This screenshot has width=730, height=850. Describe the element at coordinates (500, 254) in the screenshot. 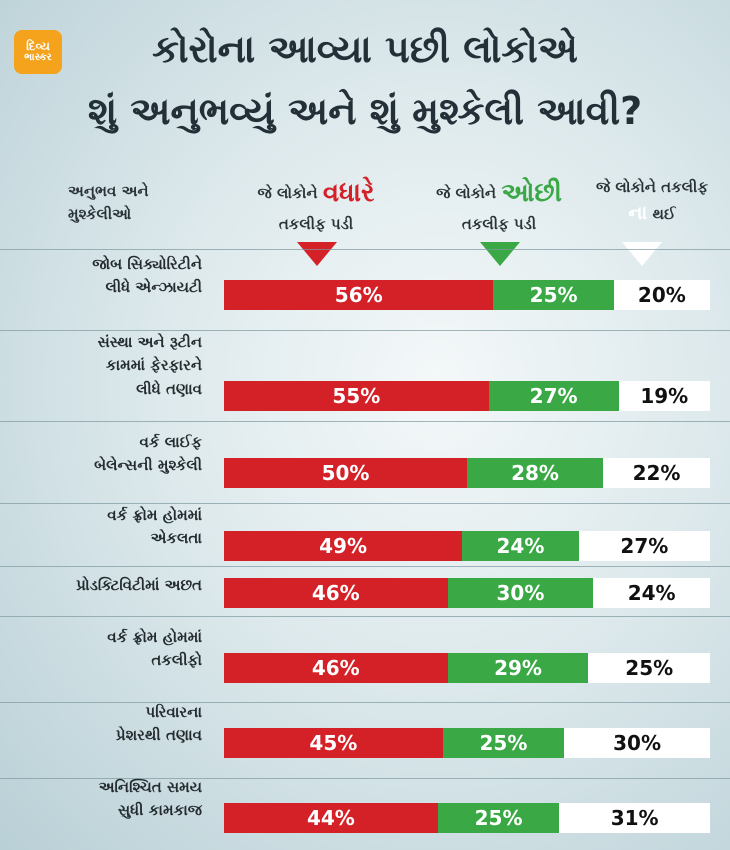

I see `less-arrow-icon` at that location.